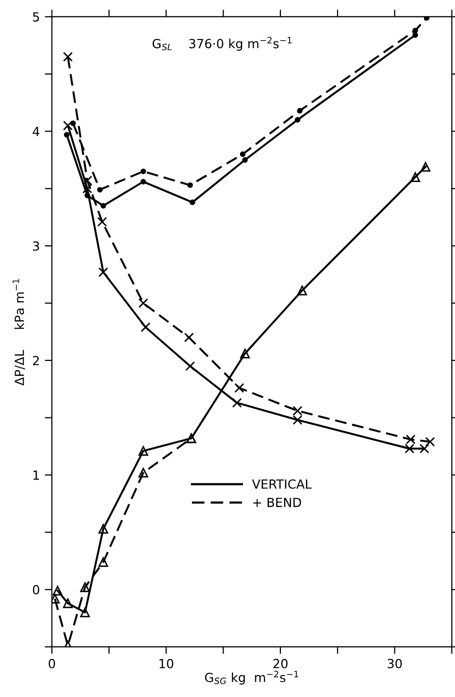 Image resolution: width=455 pixels, height=697 pixels. What do you see at coordinates (36, 131) in the screenshot?
I see `y-tick-label: 4` at bounding box center [36, 131].